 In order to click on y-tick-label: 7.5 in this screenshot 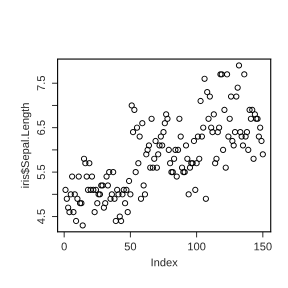, I will do `click(41, 83)`.